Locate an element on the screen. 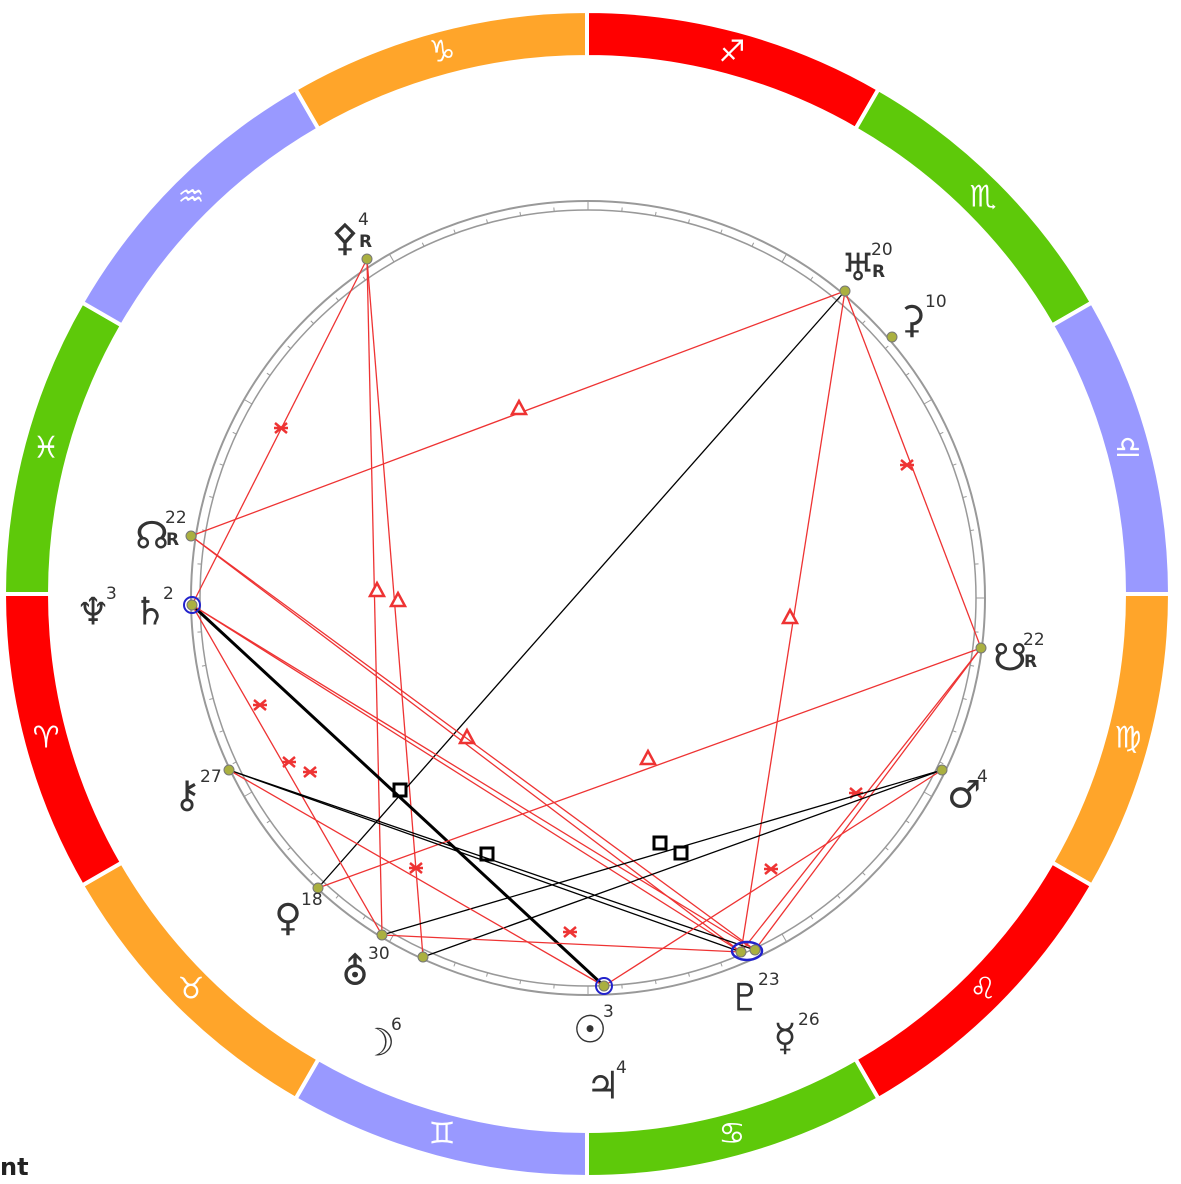  planet-glyph: ♃ is located at coordinates (603, 1086).